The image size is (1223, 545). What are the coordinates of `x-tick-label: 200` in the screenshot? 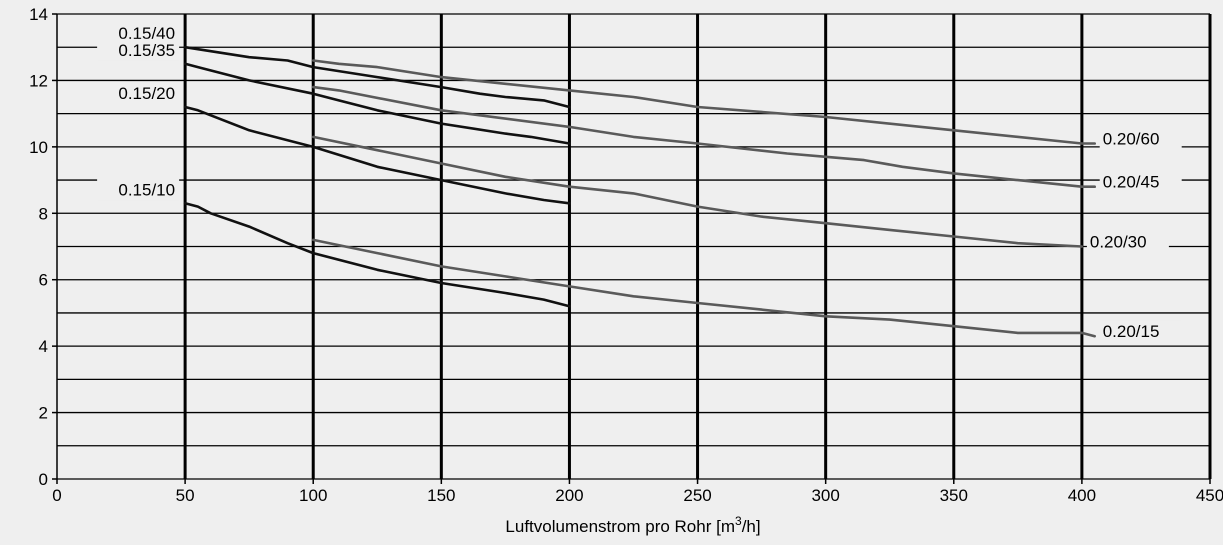 It's located at (569, 495).